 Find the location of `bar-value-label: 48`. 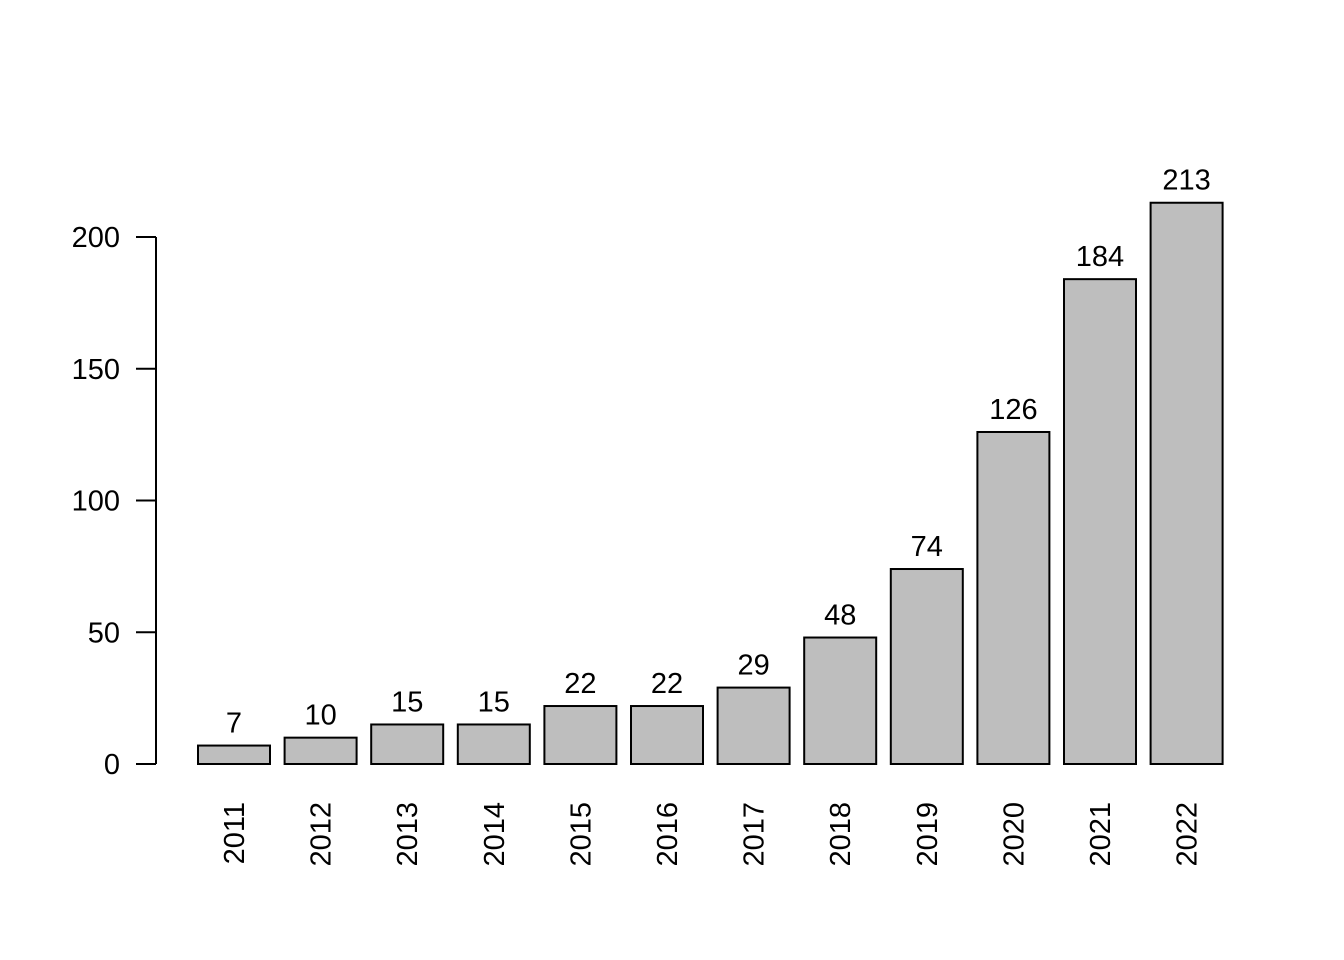

bar-value-label: 48 is located at coordinates (840, 616).